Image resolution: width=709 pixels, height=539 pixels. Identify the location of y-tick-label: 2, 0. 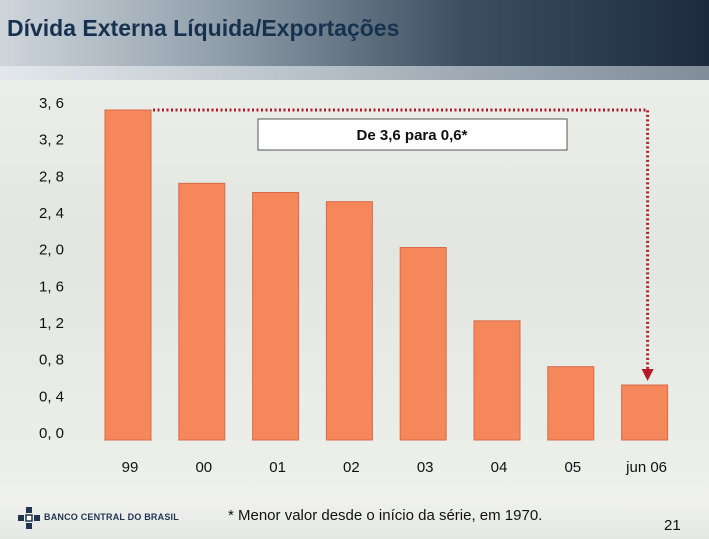
(51, 250).